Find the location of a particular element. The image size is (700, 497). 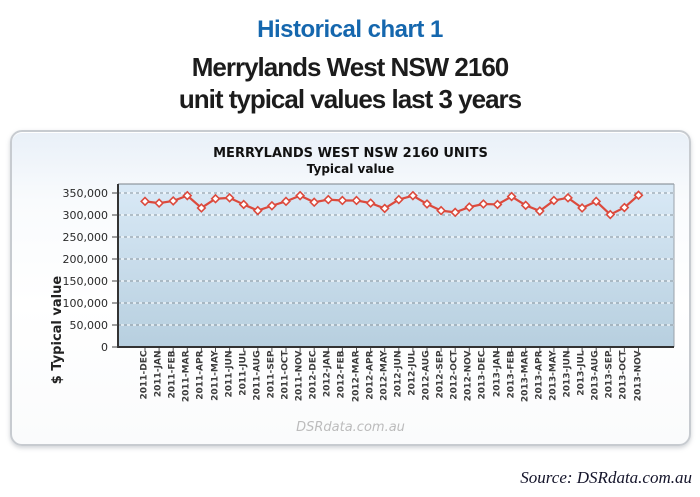

page-subtitle-line1: Merrylands West NSW 2160 is located at coordinates (350, 67).